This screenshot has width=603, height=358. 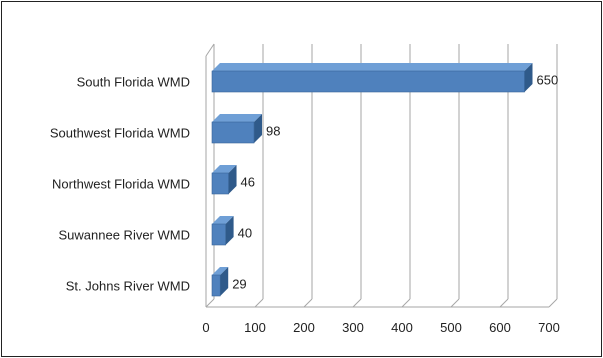 I want to click on x-tick-label: 300, so click(x=353, y=327).